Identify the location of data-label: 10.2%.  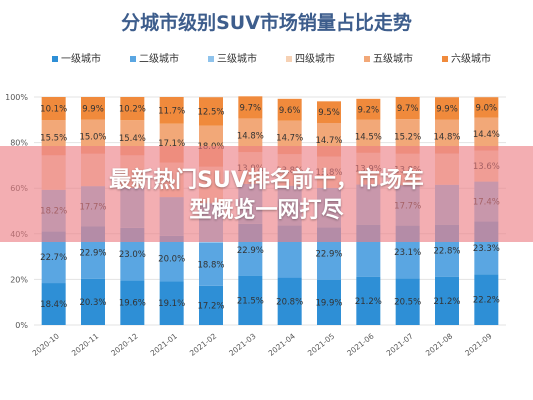
(132, 110).